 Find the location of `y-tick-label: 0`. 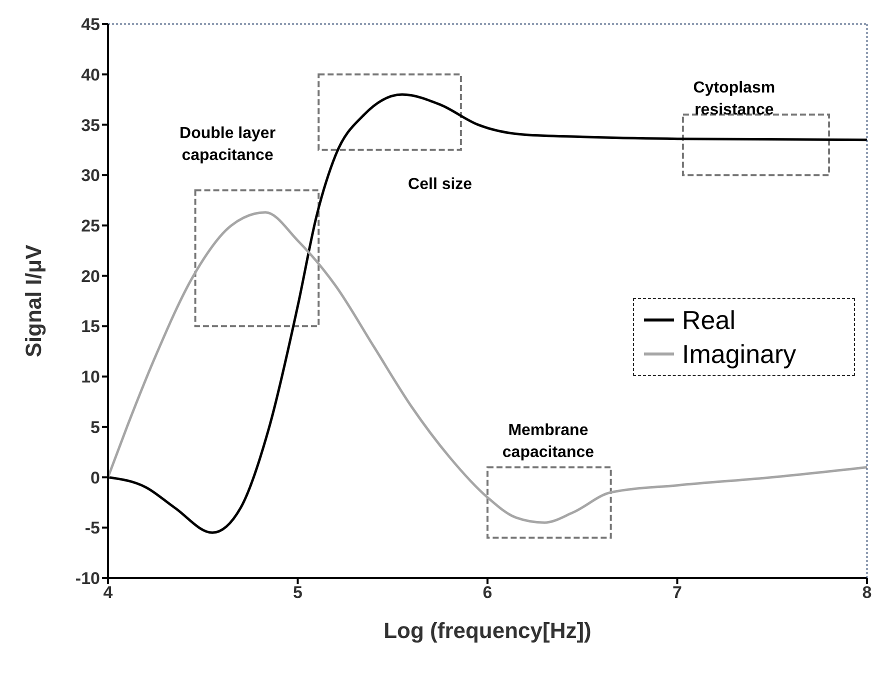

y-tick-label: 0 is located at coordinates (95, 478).